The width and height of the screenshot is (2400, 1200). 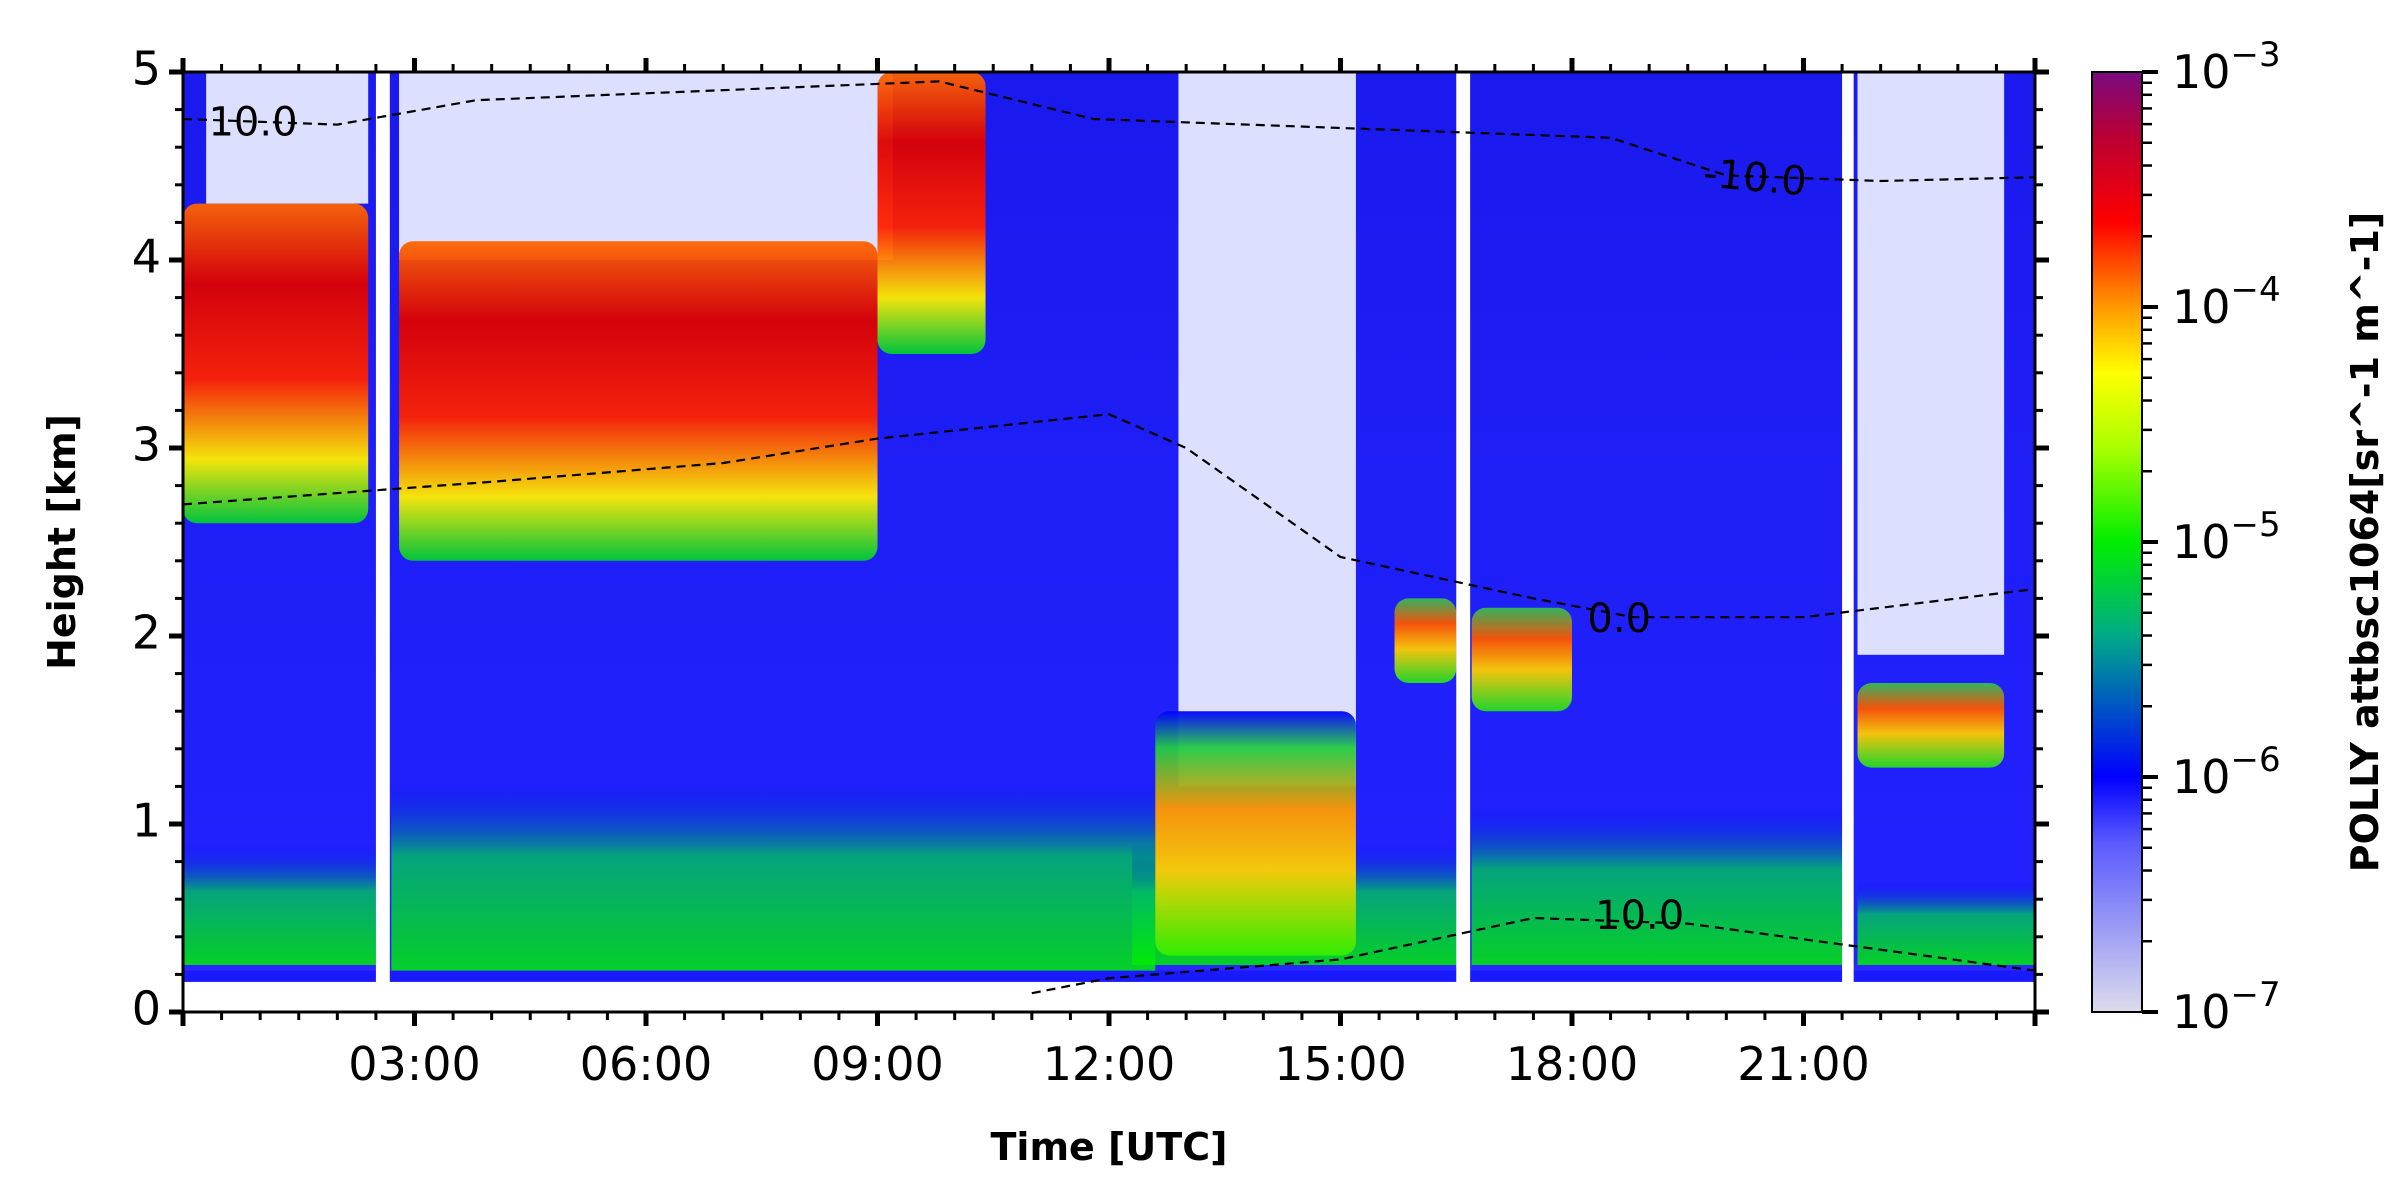 What do you see at coordinates (62, 542) in the screenshot?
I see `y-axis-title: Height [km]` at bounding box center [62, 542].